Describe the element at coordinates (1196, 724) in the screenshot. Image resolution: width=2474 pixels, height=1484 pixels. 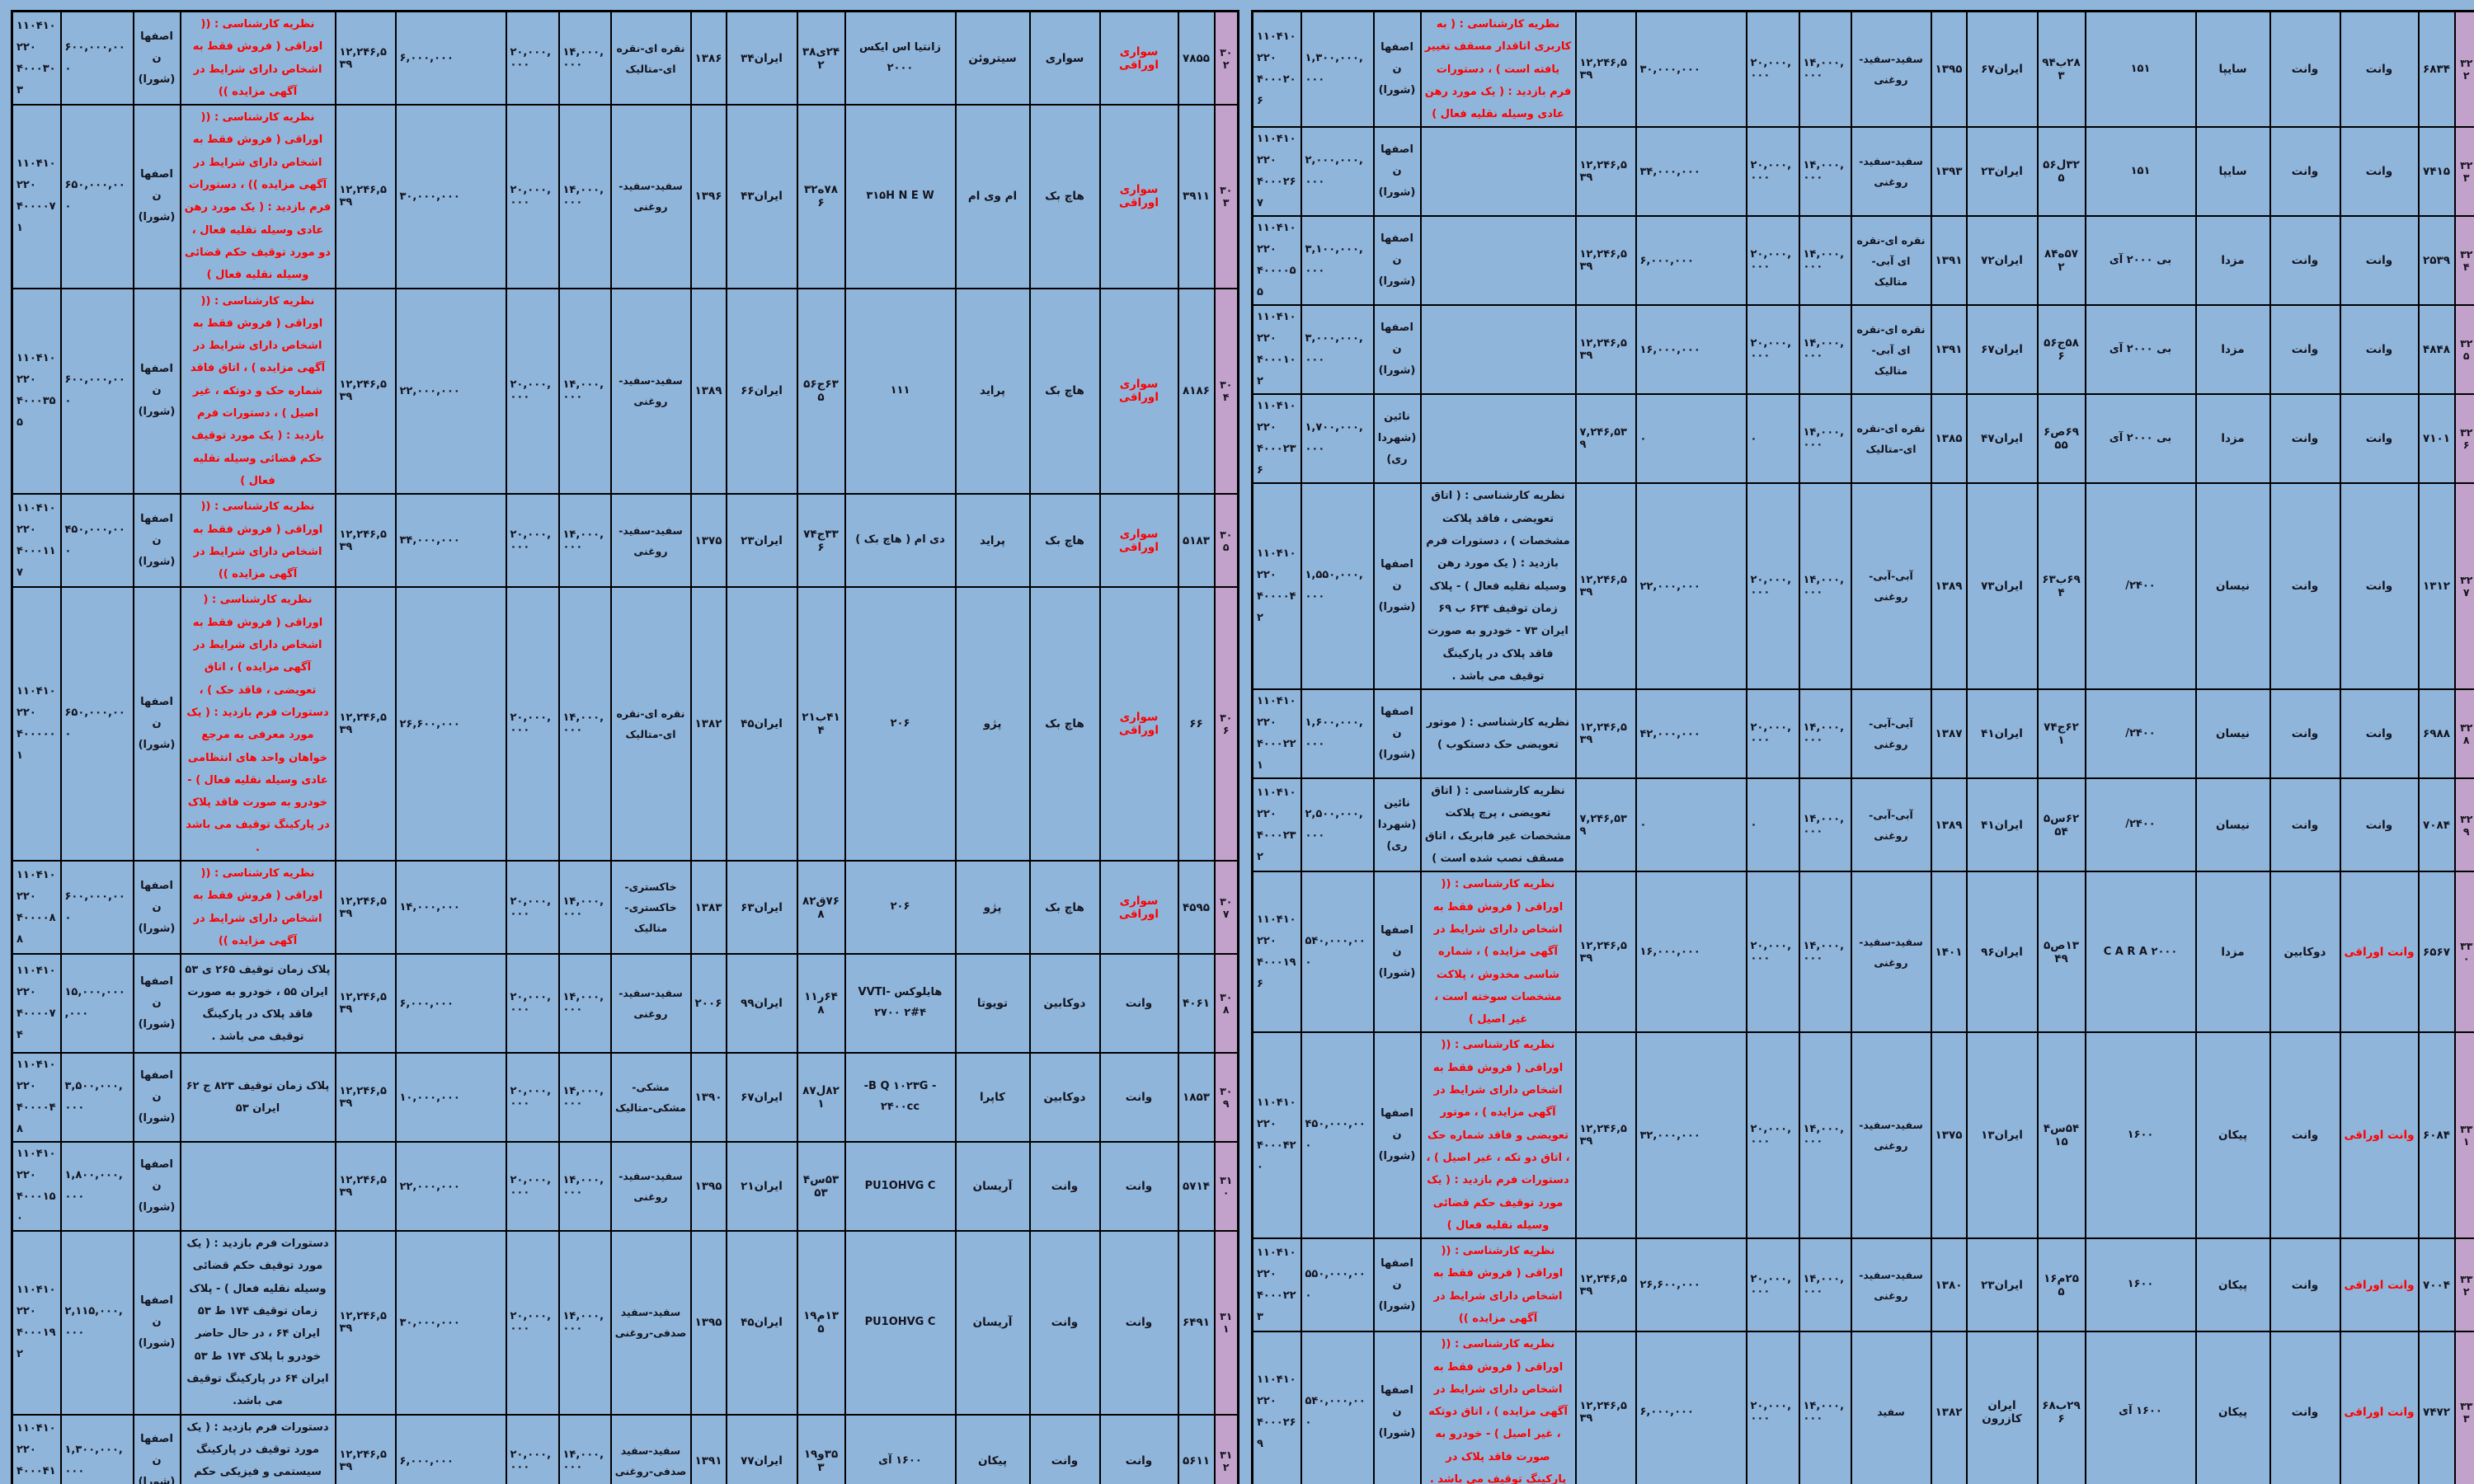
I see `vehicle-number-cell: ۶۶` at that location.